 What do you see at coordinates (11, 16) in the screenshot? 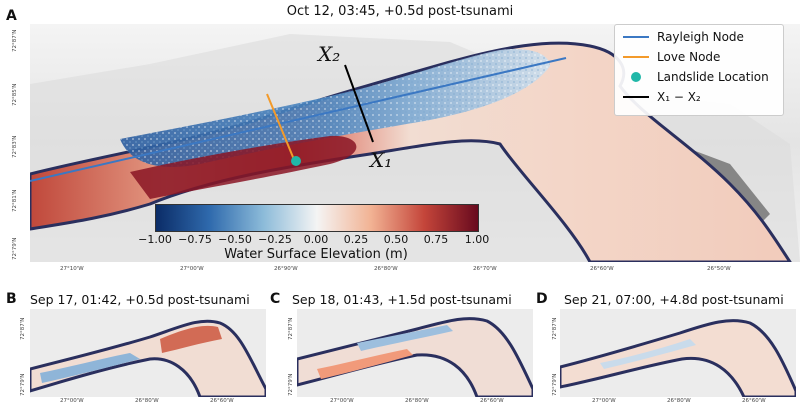
I see `panel-a-letter: A` at bounding box center [11, 16].